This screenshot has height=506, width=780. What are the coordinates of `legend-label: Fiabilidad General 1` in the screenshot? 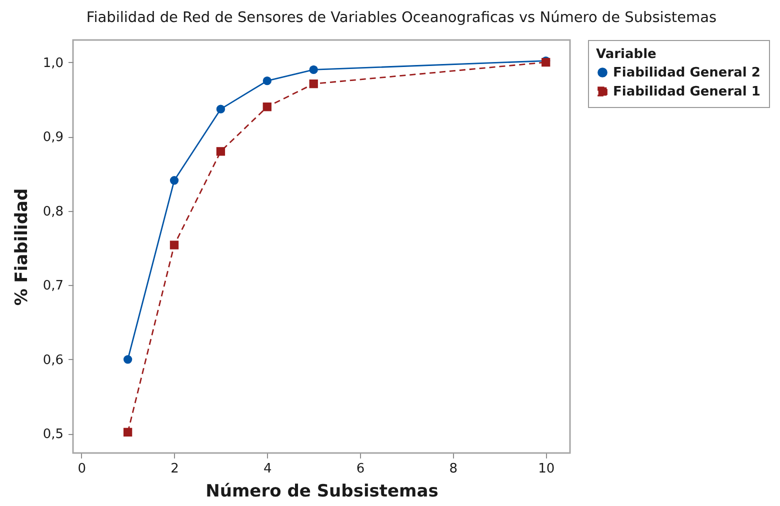 It's located at (686, 92).